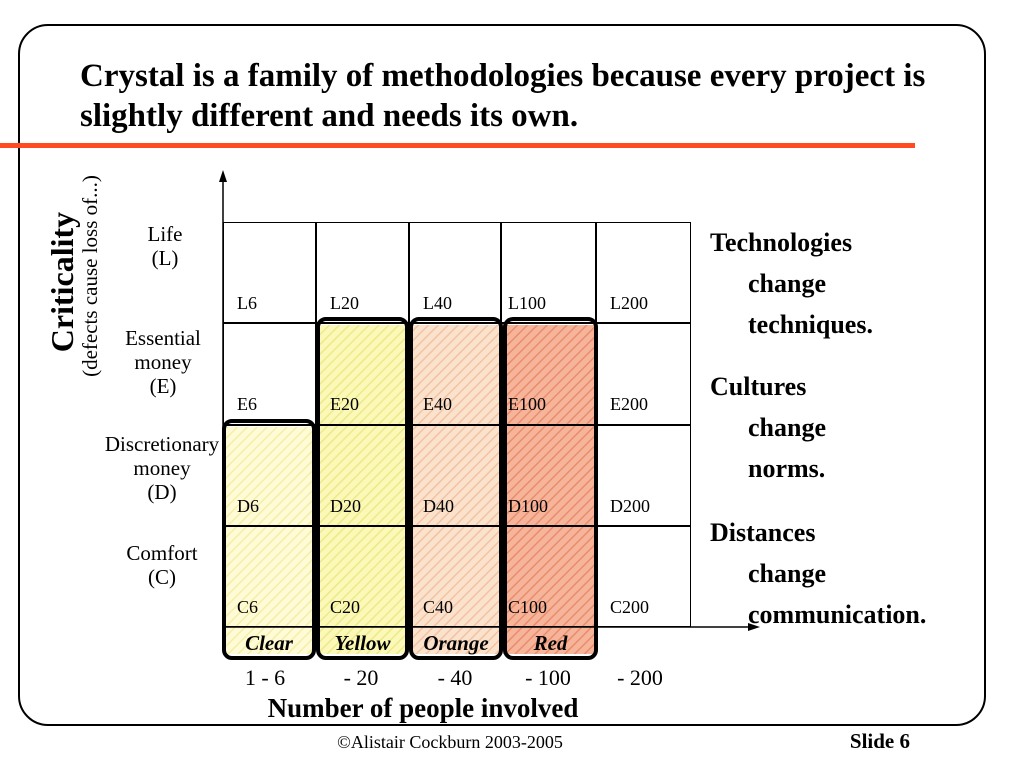 The height and width of the screenshot is (768, 1024). I want to click on y-axis-arrow, so click(223, 176).